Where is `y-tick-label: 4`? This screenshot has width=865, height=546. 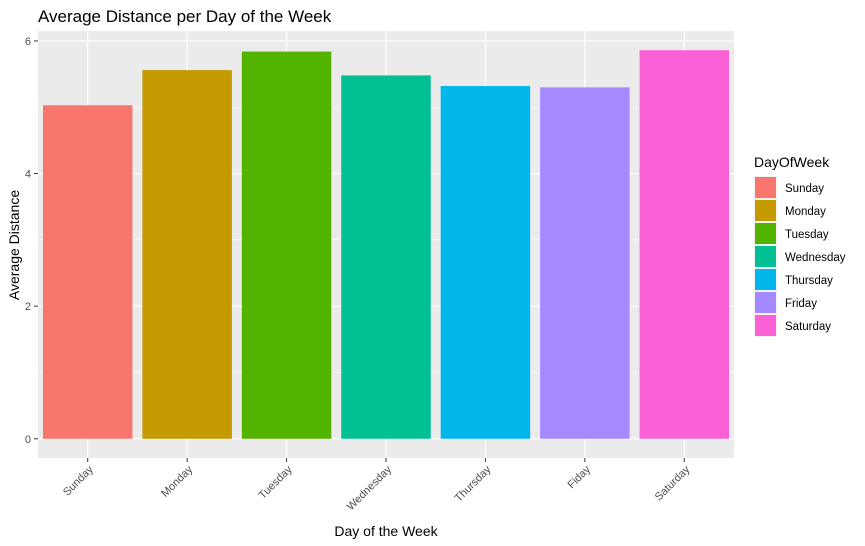 y-tick-label: 4 is located at coordinates (28, 175).